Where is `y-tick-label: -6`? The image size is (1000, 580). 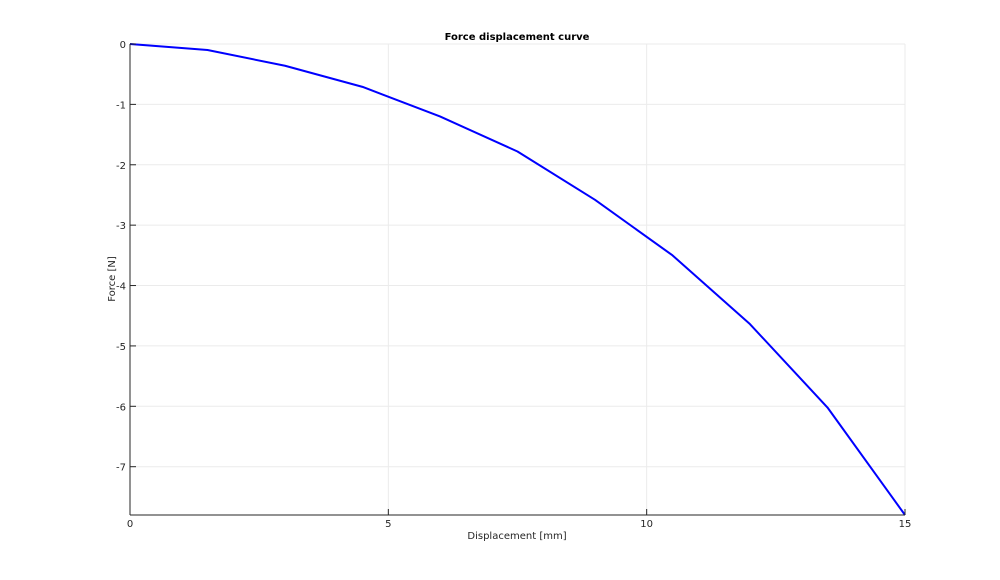 y-tick-label: -6 is located at coordinates (121, 407).